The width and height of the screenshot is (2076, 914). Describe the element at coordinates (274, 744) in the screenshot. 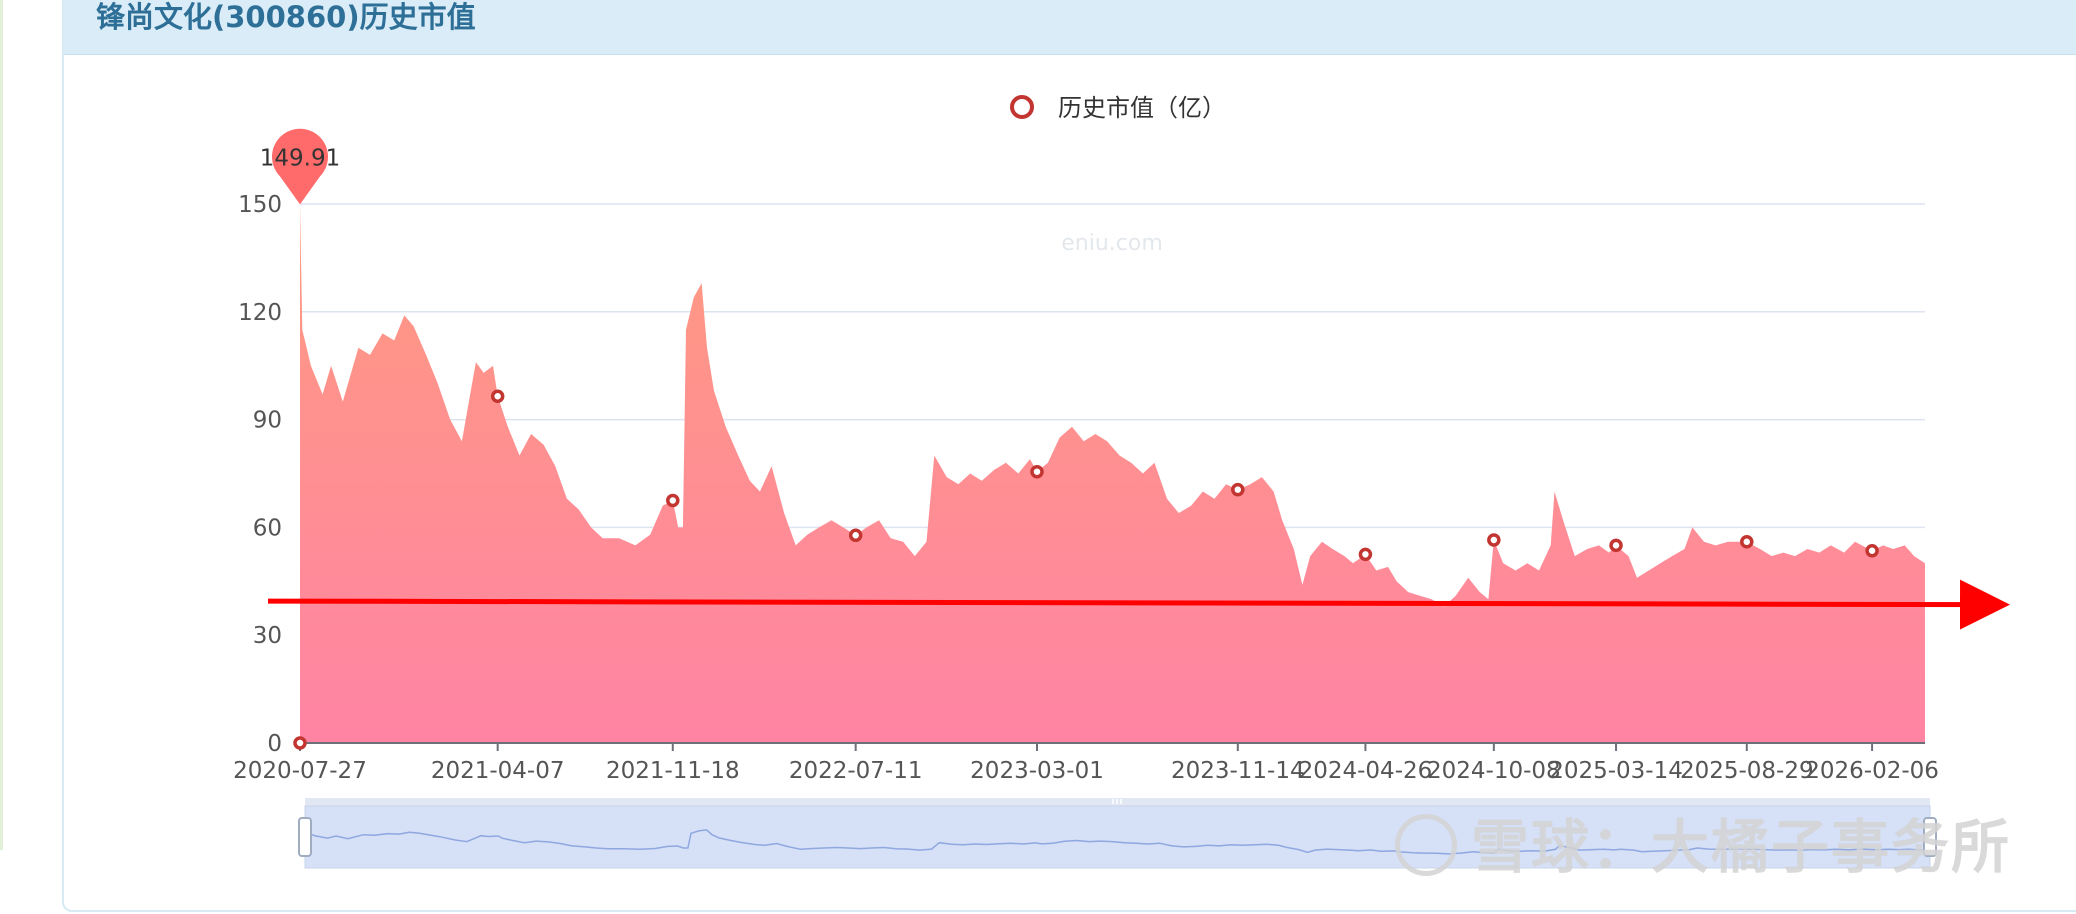

I see `y-tick-label: 0` at that location.